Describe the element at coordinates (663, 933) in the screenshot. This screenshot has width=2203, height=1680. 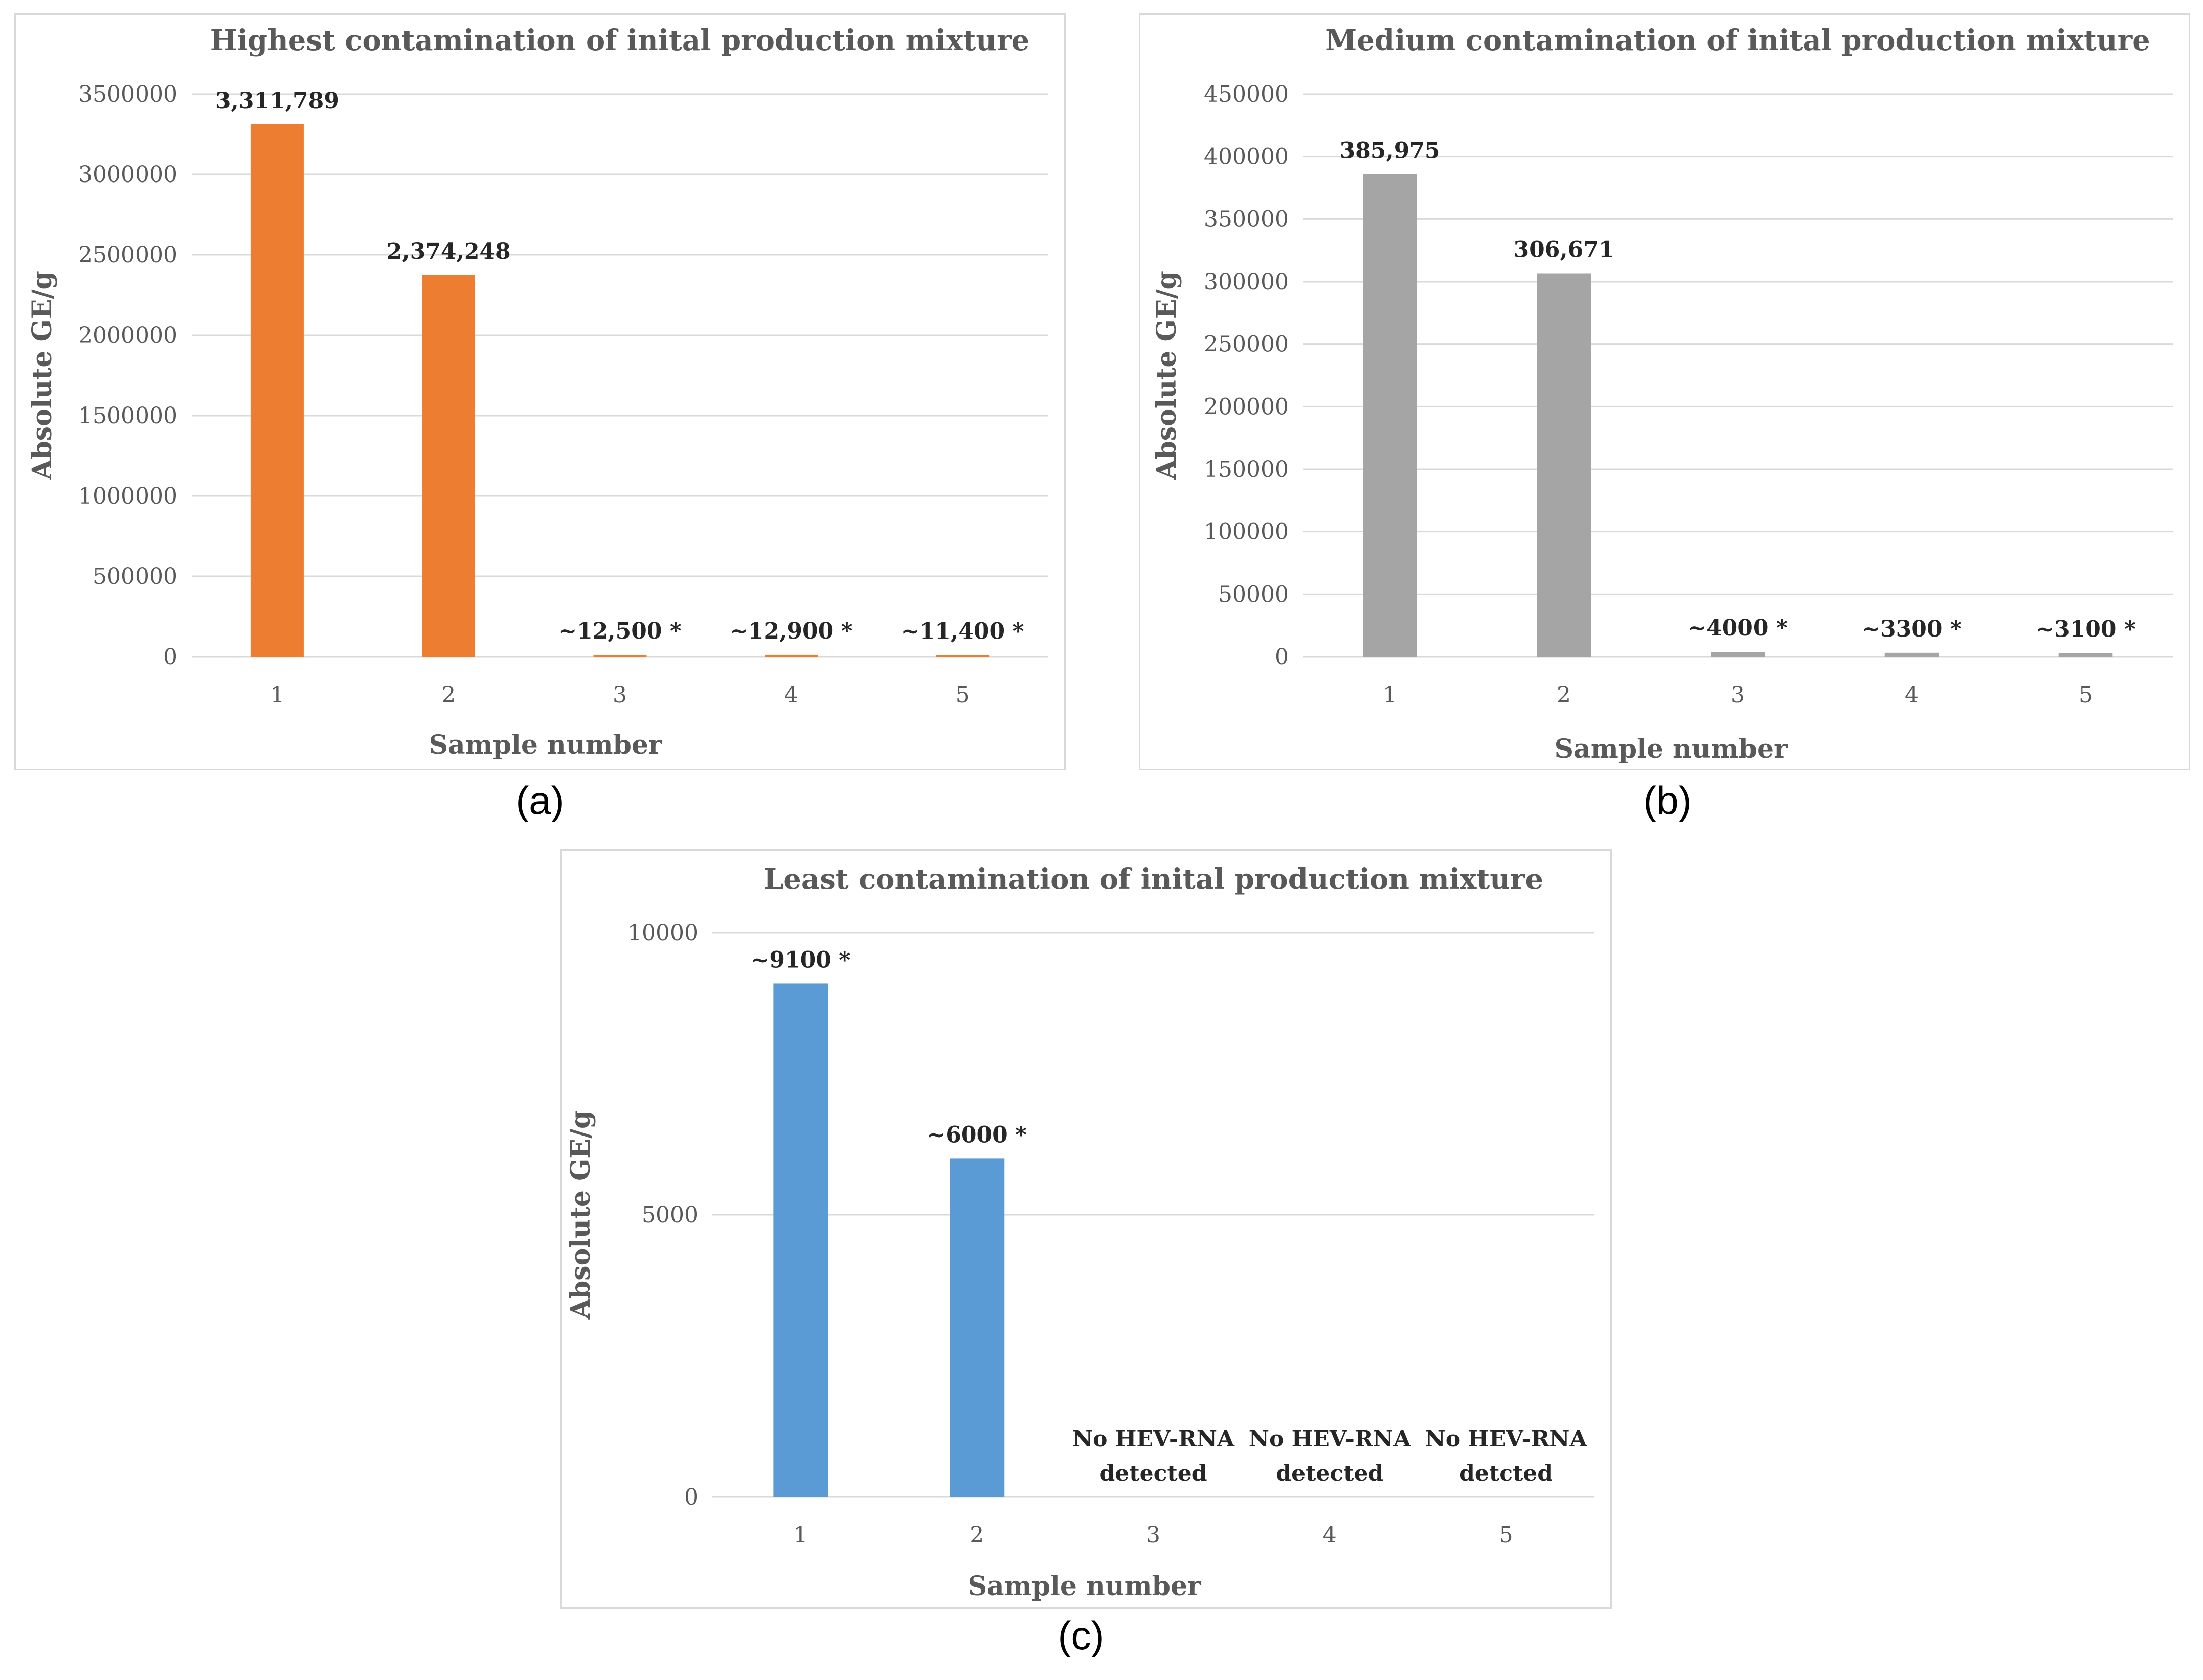
I see `y-tick-label: 10000` at that location.